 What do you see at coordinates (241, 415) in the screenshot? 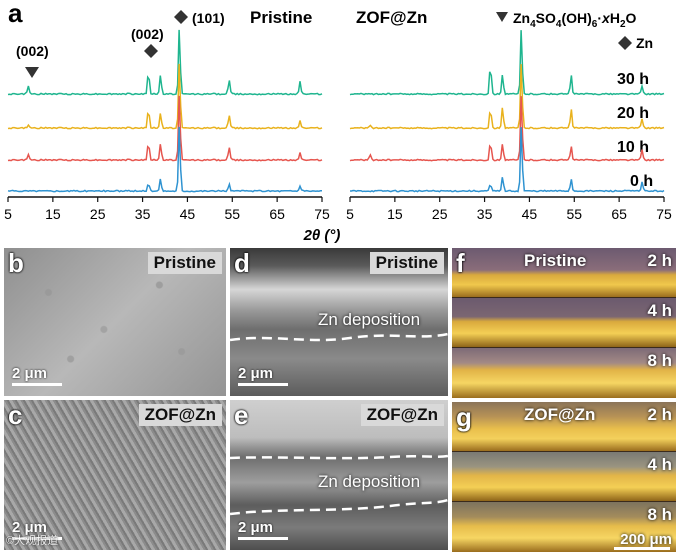
I see `panel-label-e: e` at bounding box center [241, 415].